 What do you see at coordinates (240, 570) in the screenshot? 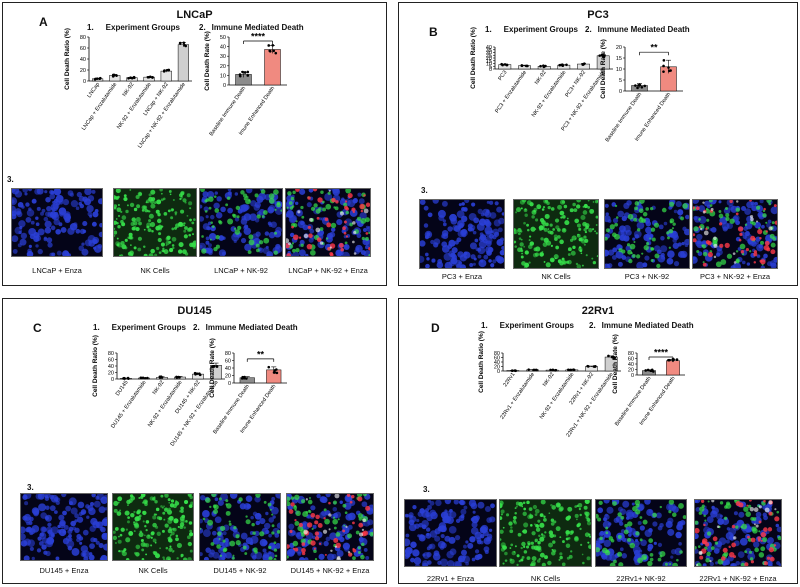
I see `micrograph-caption: DU145 + NK-92` at bounding box center [240, 570].